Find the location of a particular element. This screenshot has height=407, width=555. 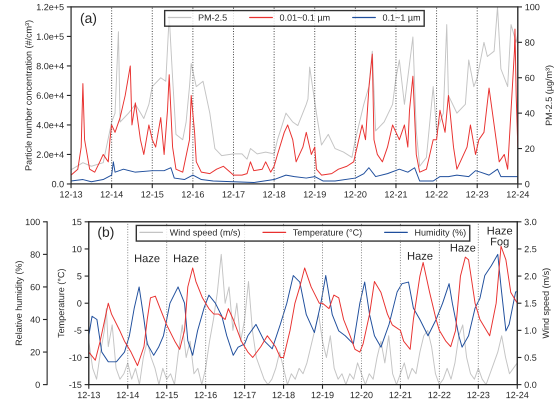

y-tick-label: 10 is located at coordinates (77, 249).